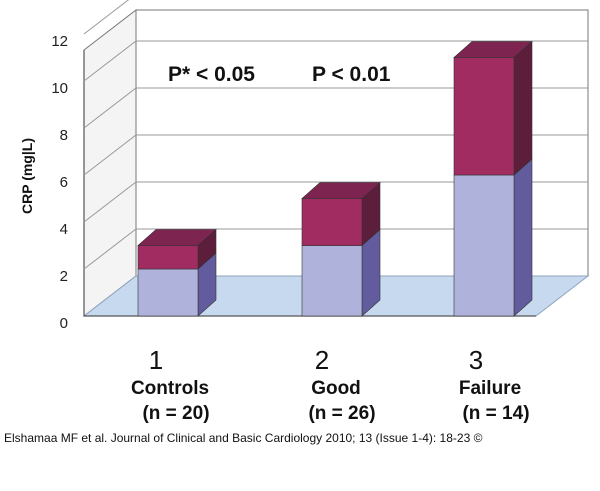 This screenshot has height=491, width=600. What do you see at coordinates (64, 276) in the screenshot?
I see `y-tick-label: 2` at bounding box center [64, 276].